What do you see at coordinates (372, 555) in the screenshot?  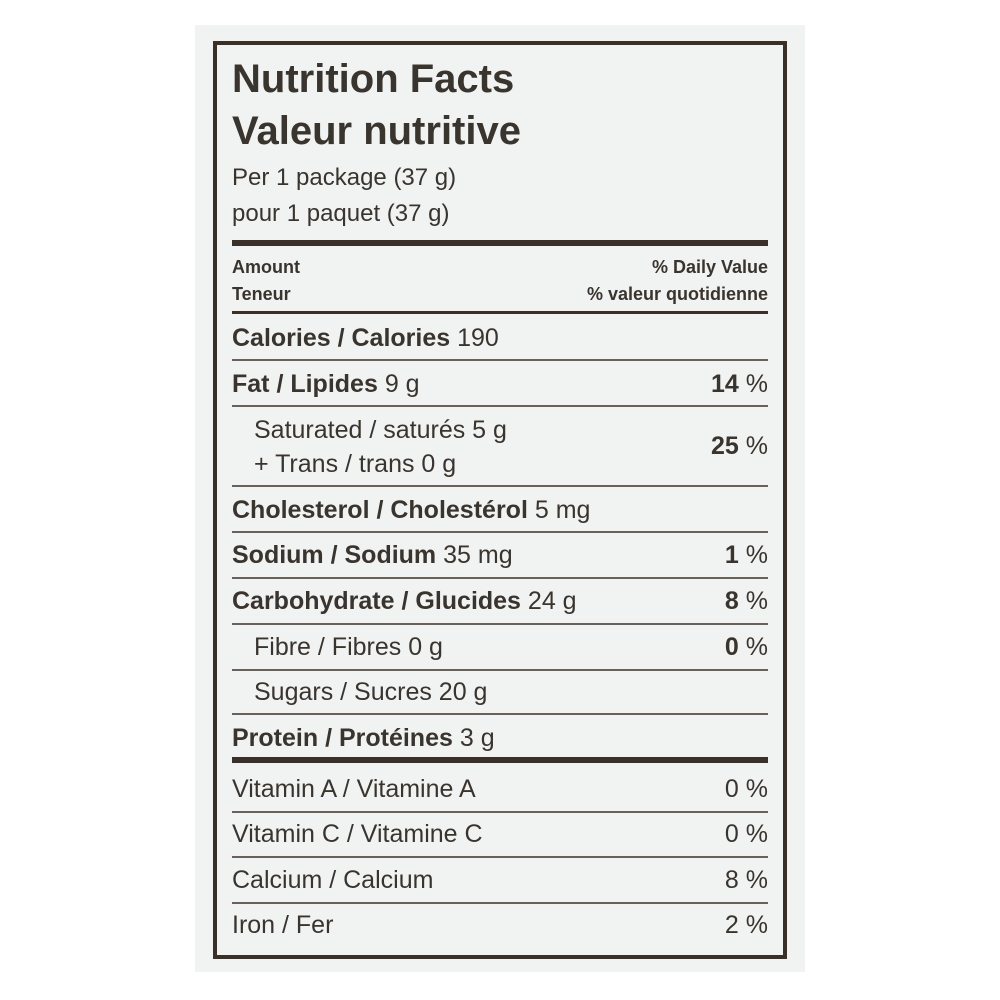 I see `sodium-row: Sodium / Sodium 35 mg` at bounding box center [372, 555].